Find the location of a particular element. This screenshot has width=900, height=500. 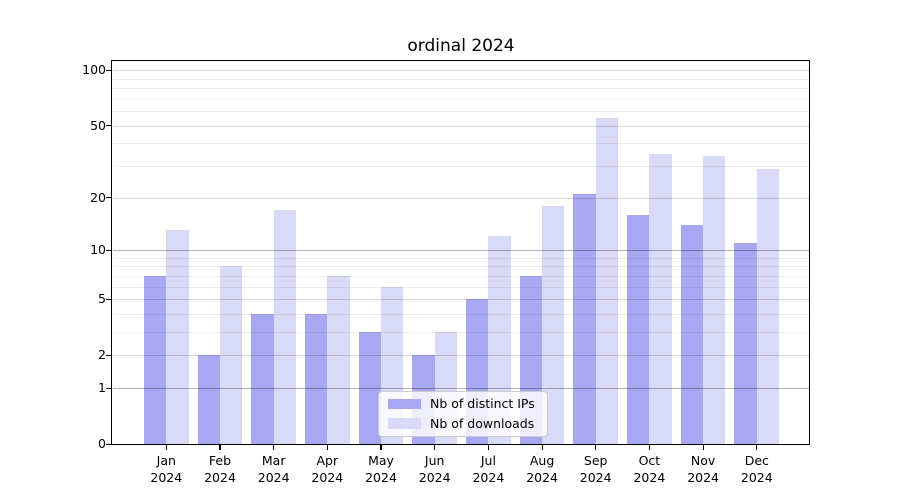

x-tick-jan is located at coordinates (166, 447).